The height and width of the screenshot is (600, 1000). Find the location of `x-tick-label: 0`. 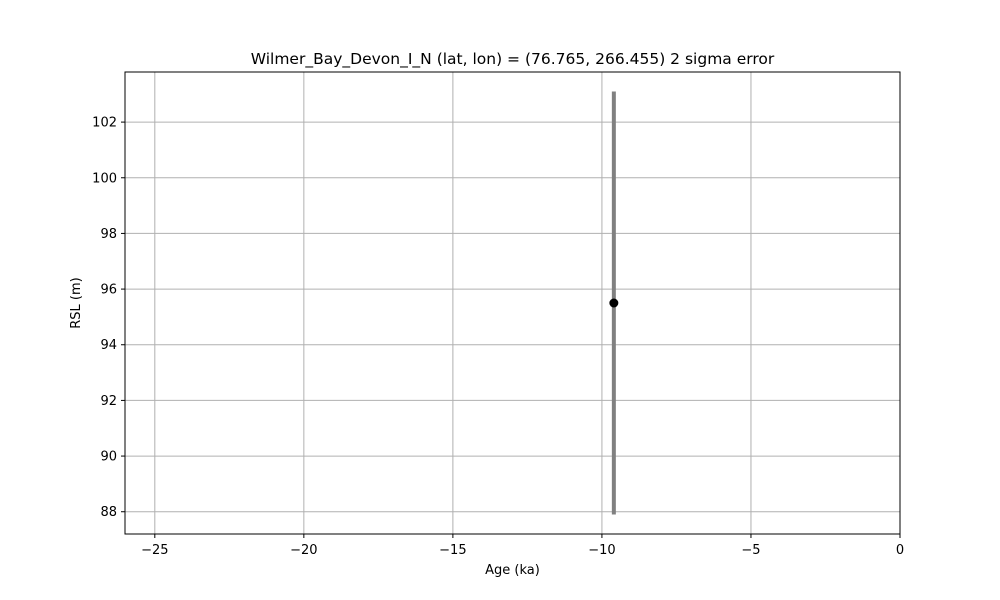

x-tick-label: 0 is located at coordinates (900, 550).